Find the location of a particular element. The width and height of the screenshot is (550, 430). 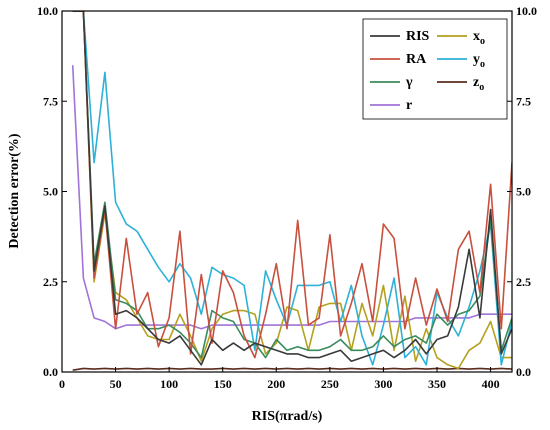

legend-box is located at coordinates (435, 69).